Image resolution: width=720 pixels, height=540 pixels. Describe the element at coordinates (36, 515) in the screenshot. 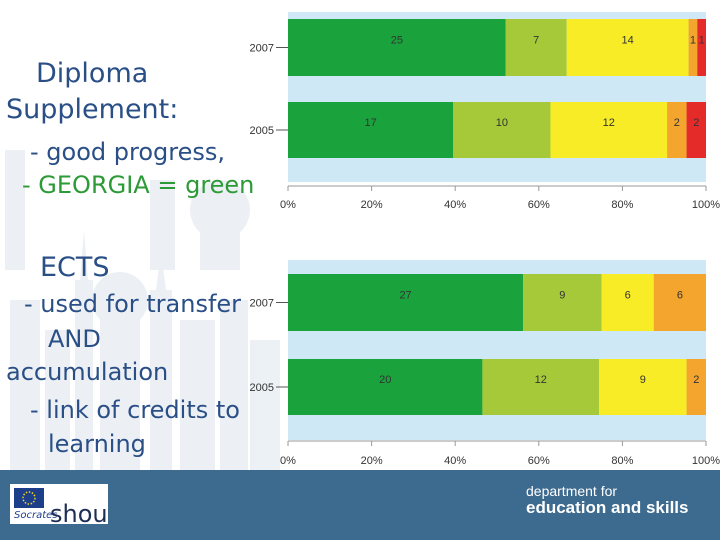

I see `socrates-logo-text: Socrates` at that location.